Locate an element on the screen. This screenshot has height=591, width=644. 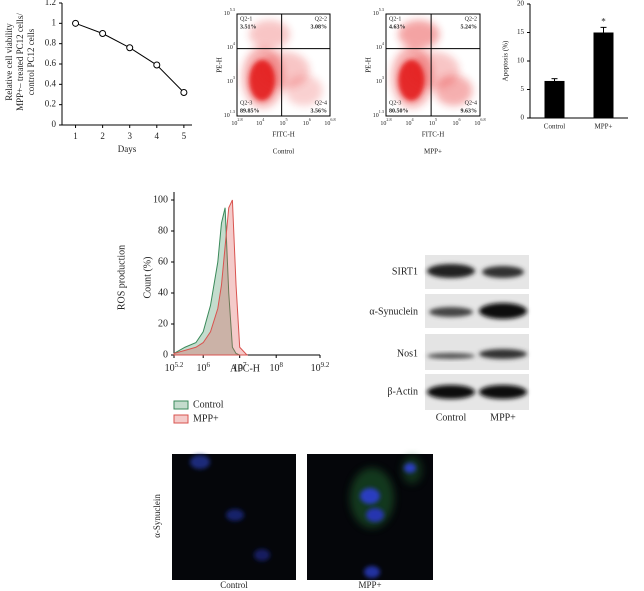
blot-row-label: Nos1 is located at coordinates (407, 353).